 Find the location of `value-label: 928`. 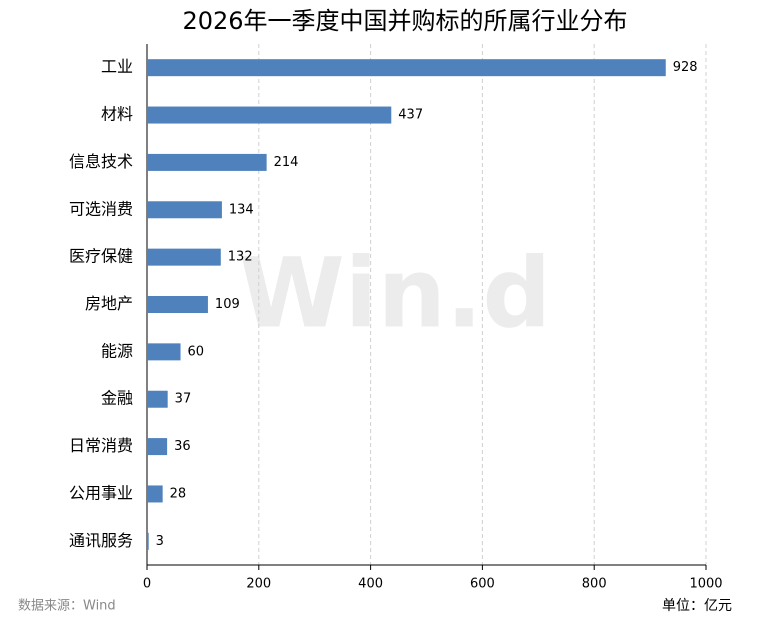

value-label: 928 is located at coordinates (685, 67).